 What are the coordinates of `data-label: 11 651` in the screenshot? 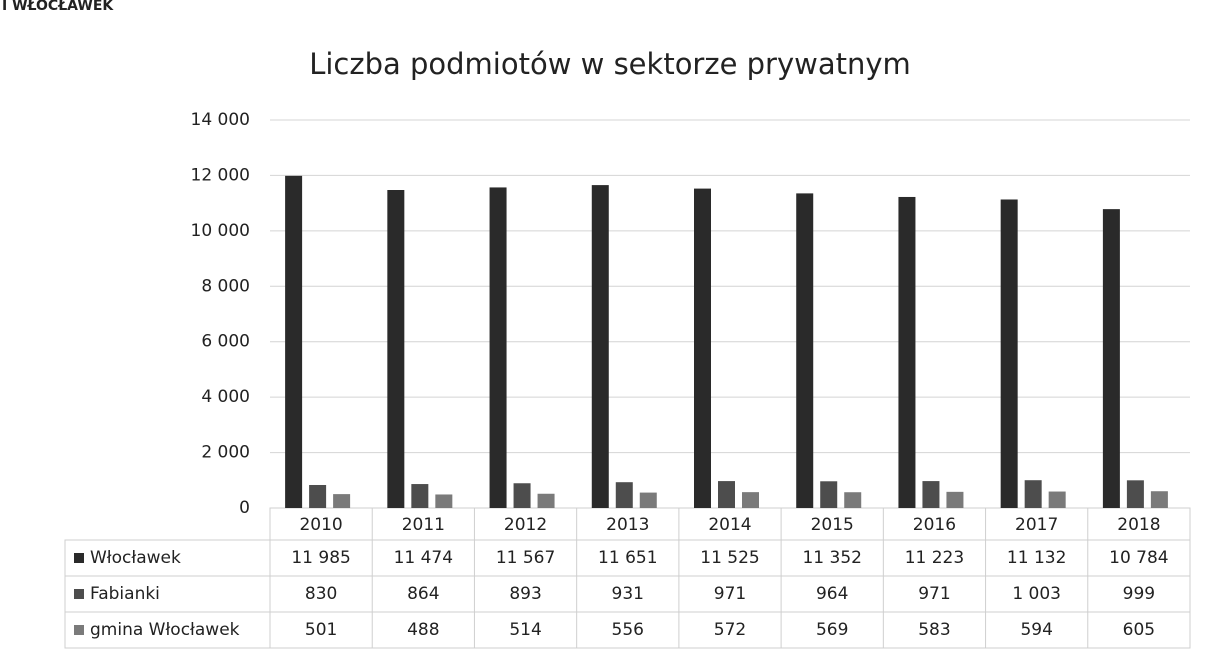 It's located at (627, 558).